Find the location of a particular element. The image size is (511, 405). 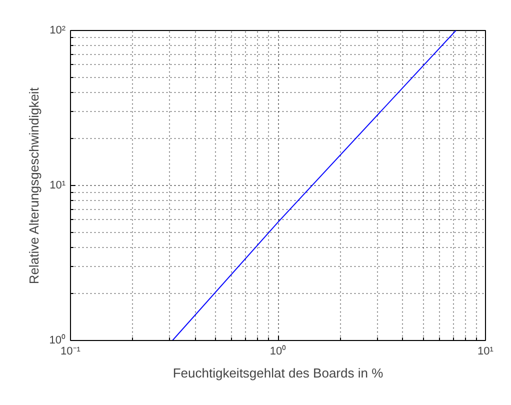

y-tick-label: 10⁰ is located at coordinates (57, 340).